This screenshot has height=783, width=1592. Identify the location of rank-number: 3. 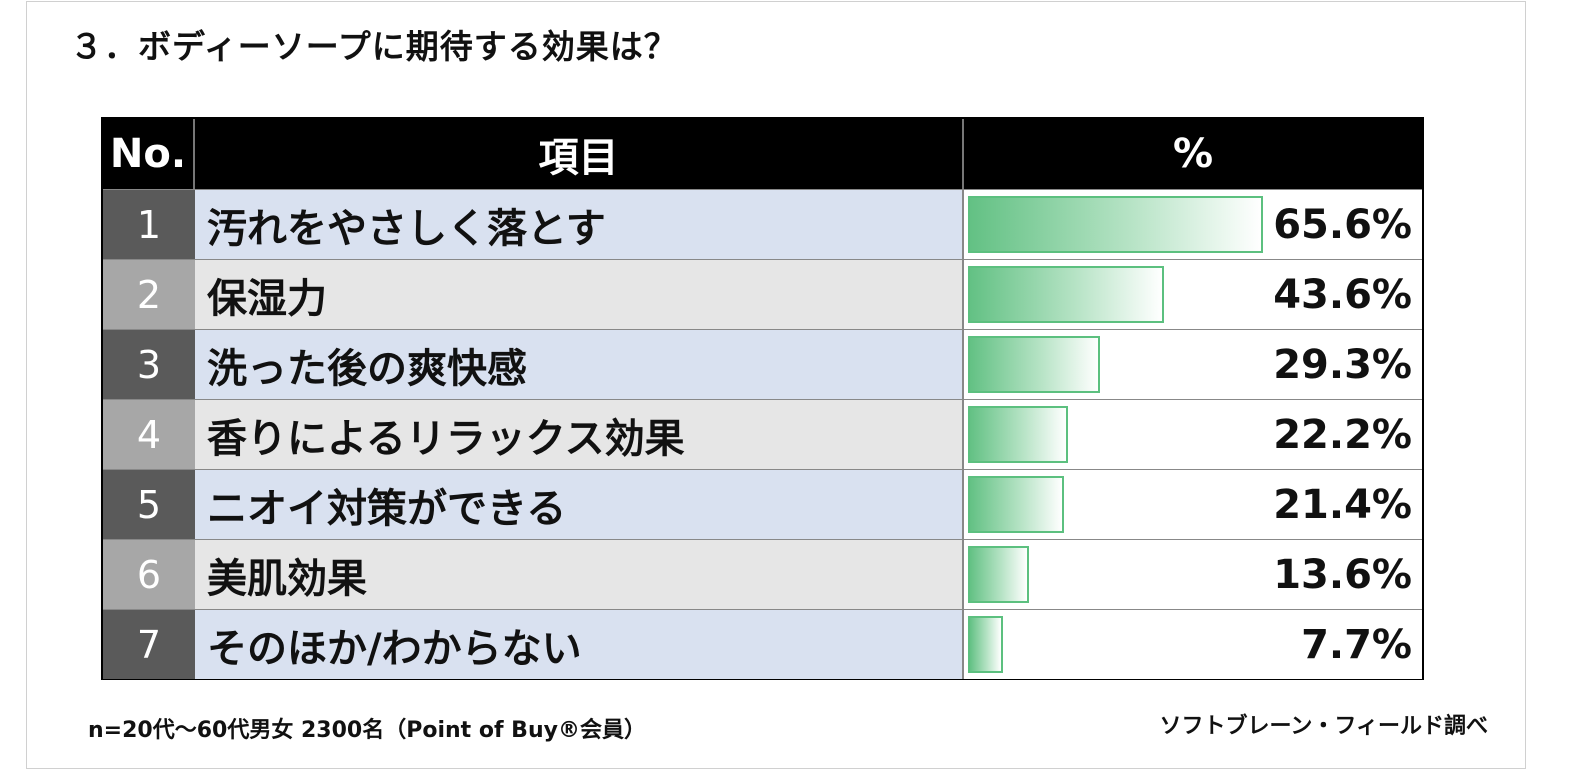
(149, 364).